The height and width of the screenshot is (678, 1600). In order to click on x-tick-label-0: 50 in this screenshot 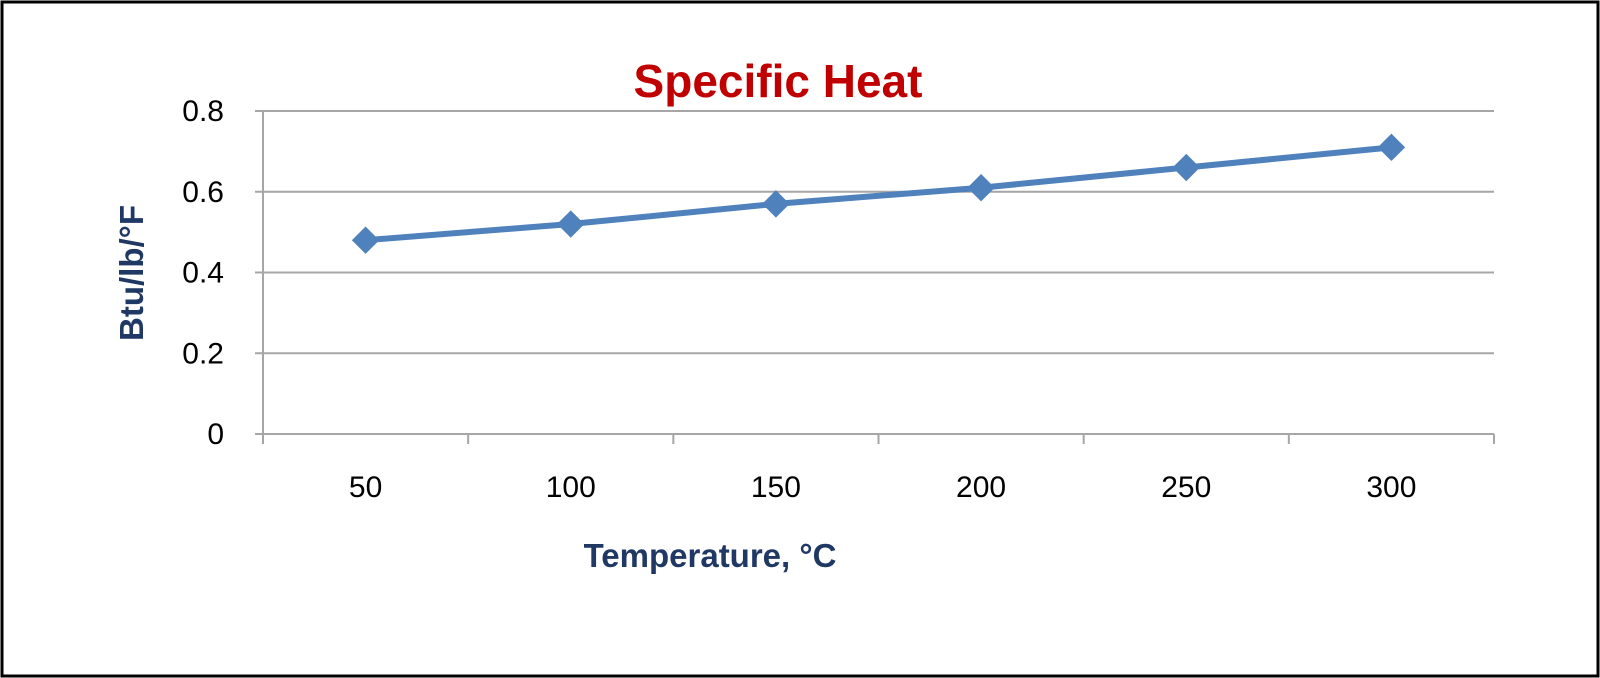, I will do `click(365, 487)`.